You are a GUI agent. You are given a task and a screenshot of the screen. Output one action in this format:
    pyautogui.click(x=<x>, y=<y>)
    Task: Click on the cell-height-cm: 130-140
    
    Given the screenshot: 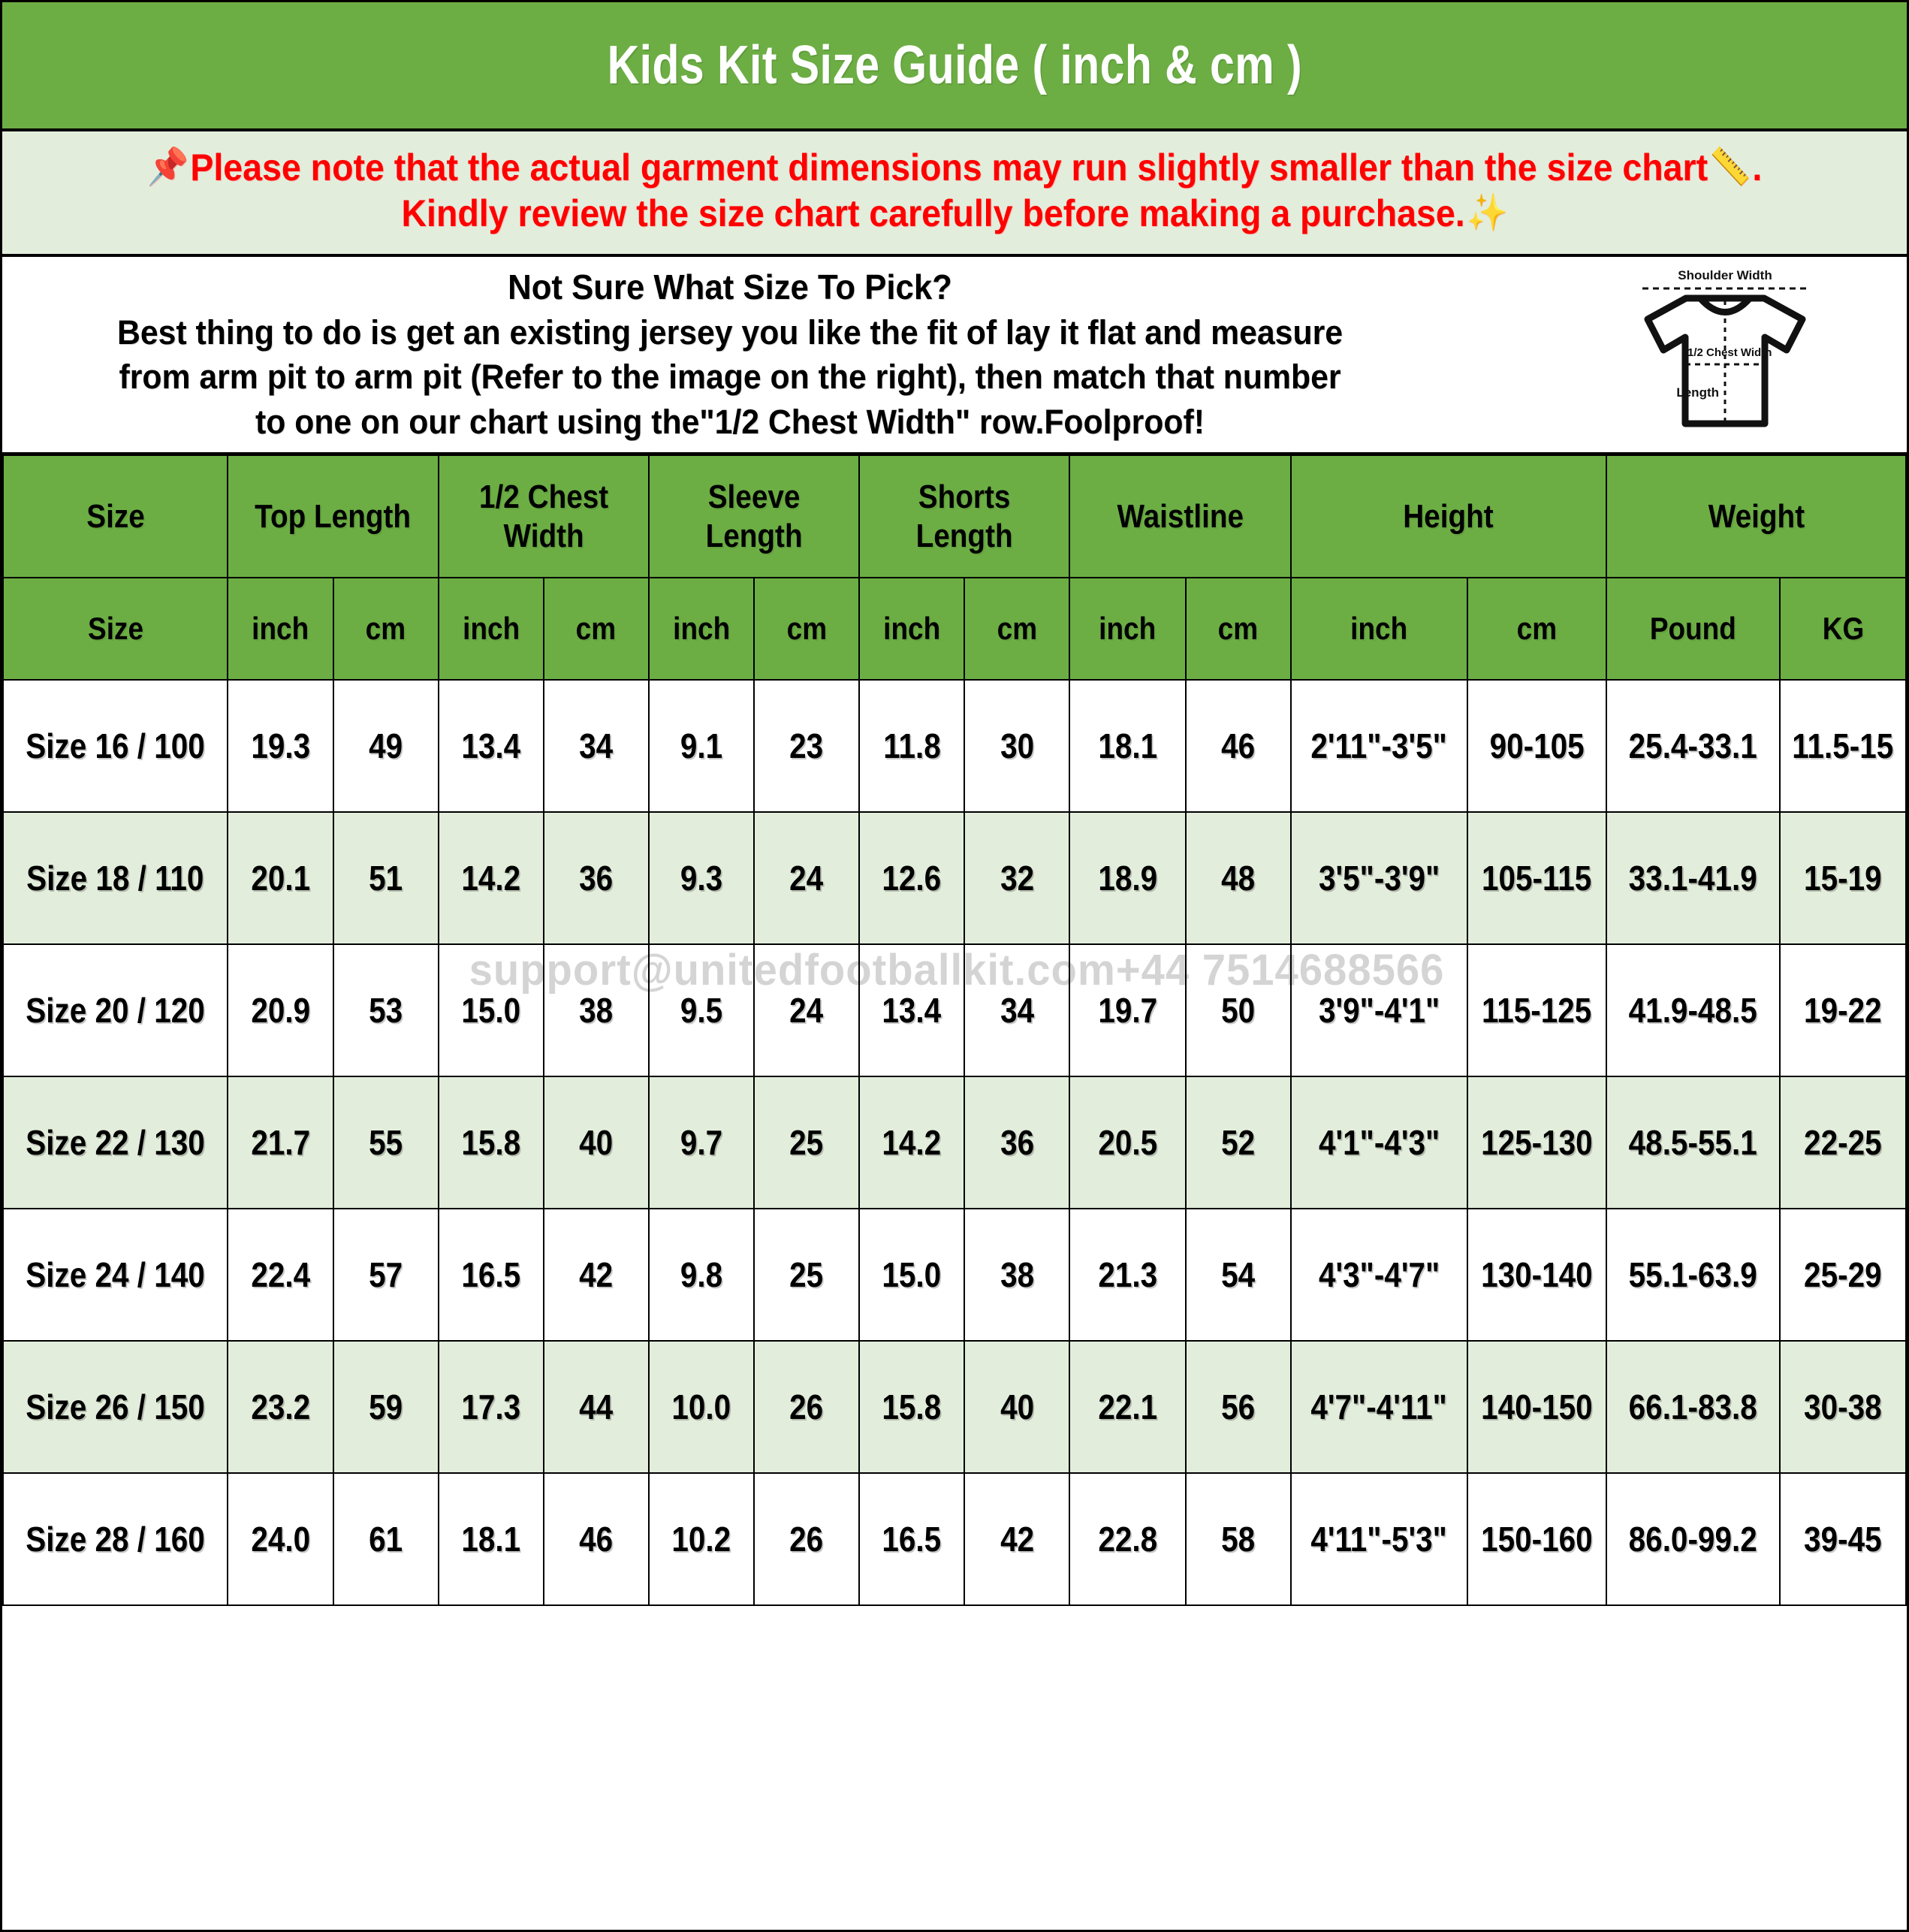 What is the action you would take?
    pyautogui.click(x=1537, y=1275)
    